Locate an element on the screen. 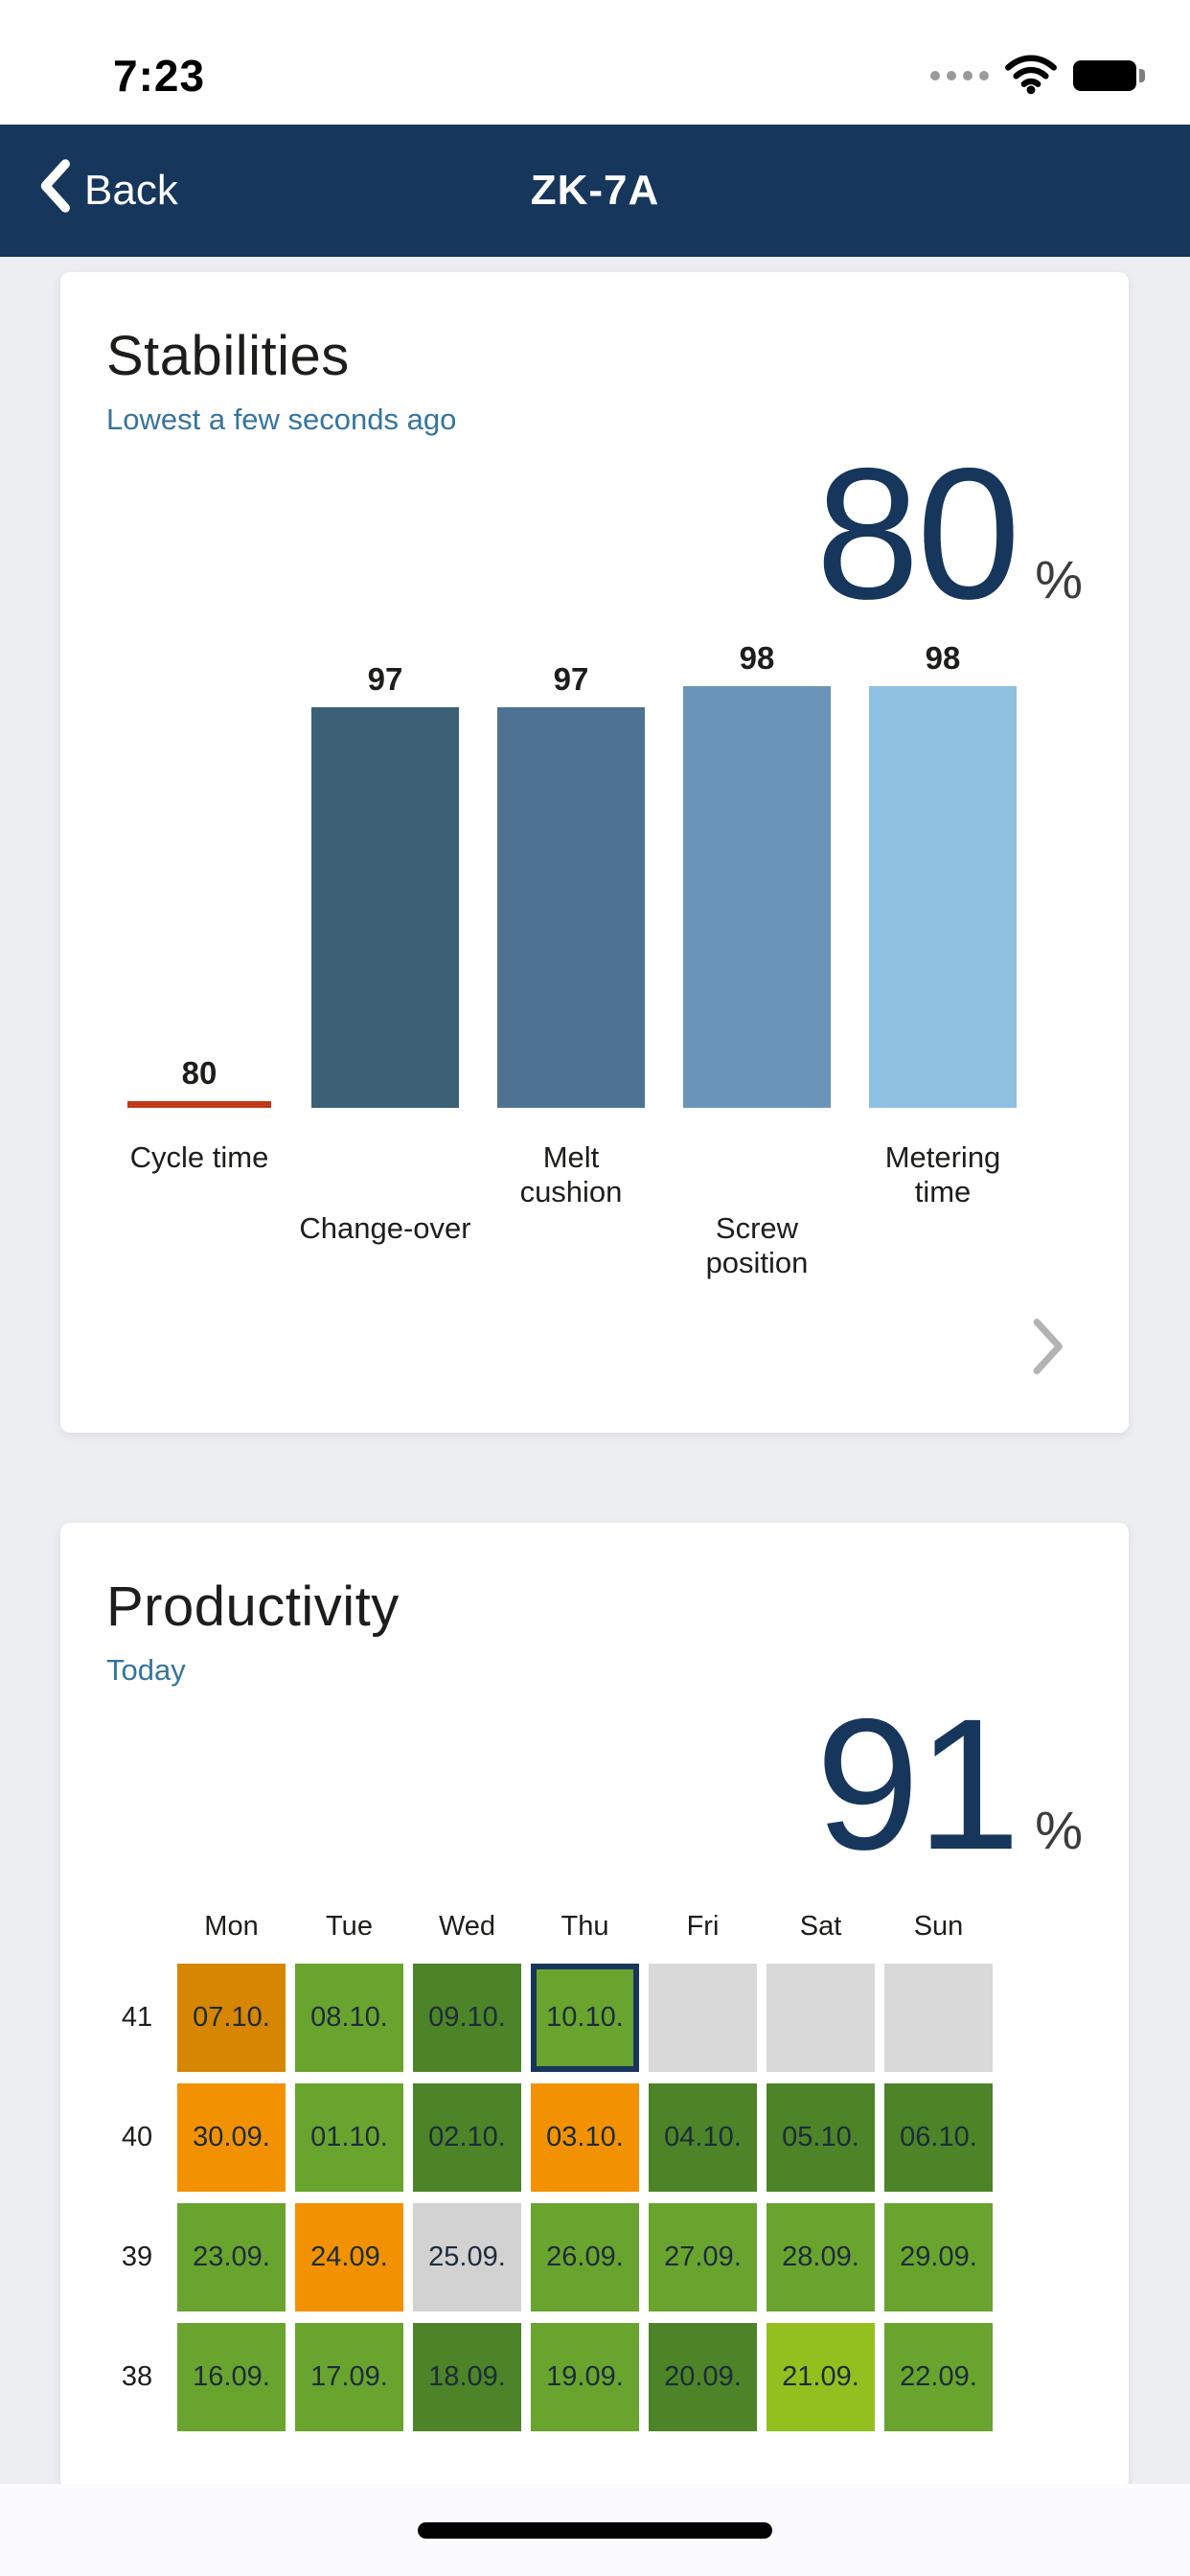  calendar-day-cell: 08.10. is located at coordinates (349, 2018).